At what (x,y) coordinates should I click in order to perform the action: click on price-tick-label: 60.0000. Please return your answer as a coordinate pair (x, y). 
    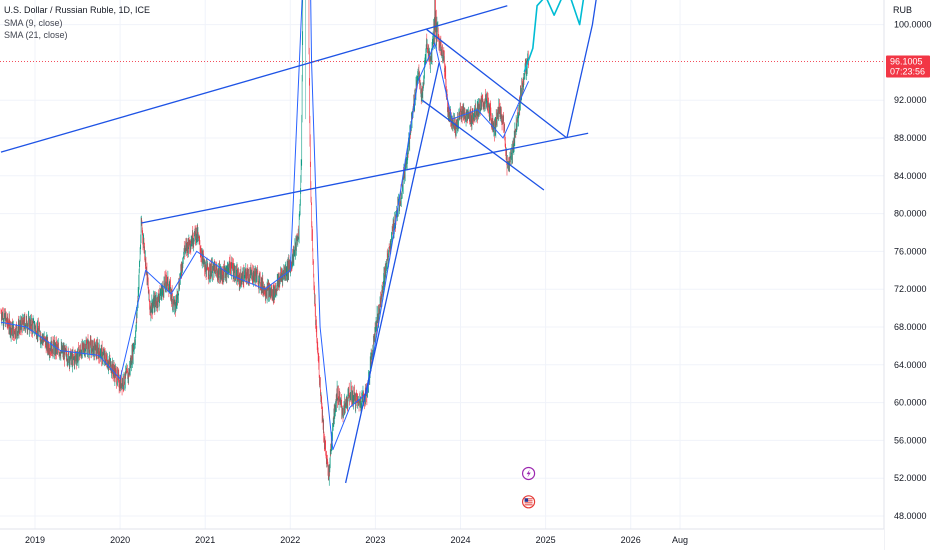
    Looking at the image, I should click on (910, 403).